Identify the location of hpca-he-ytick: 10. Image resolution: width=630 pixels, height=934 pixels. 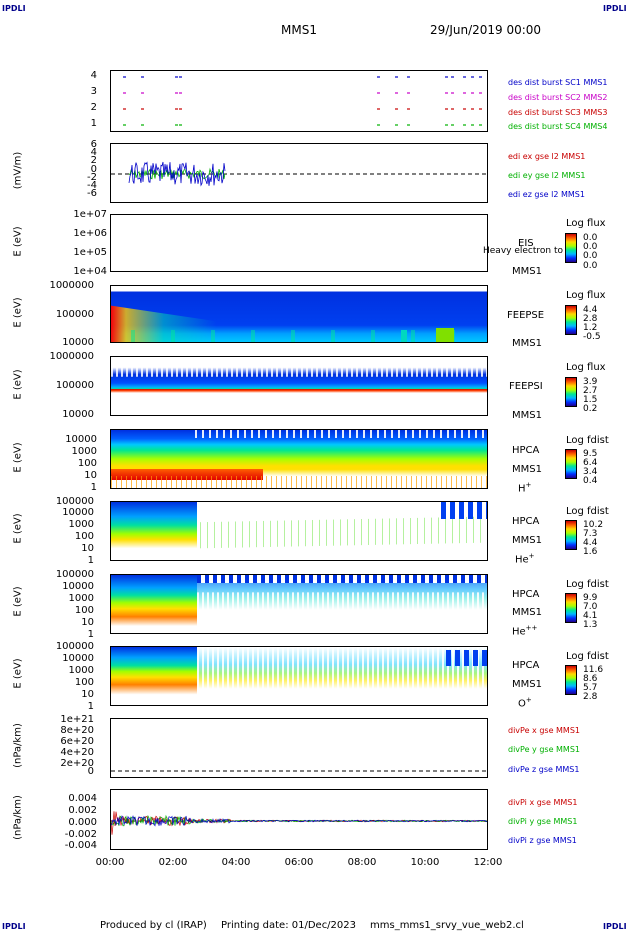
(87, 548).